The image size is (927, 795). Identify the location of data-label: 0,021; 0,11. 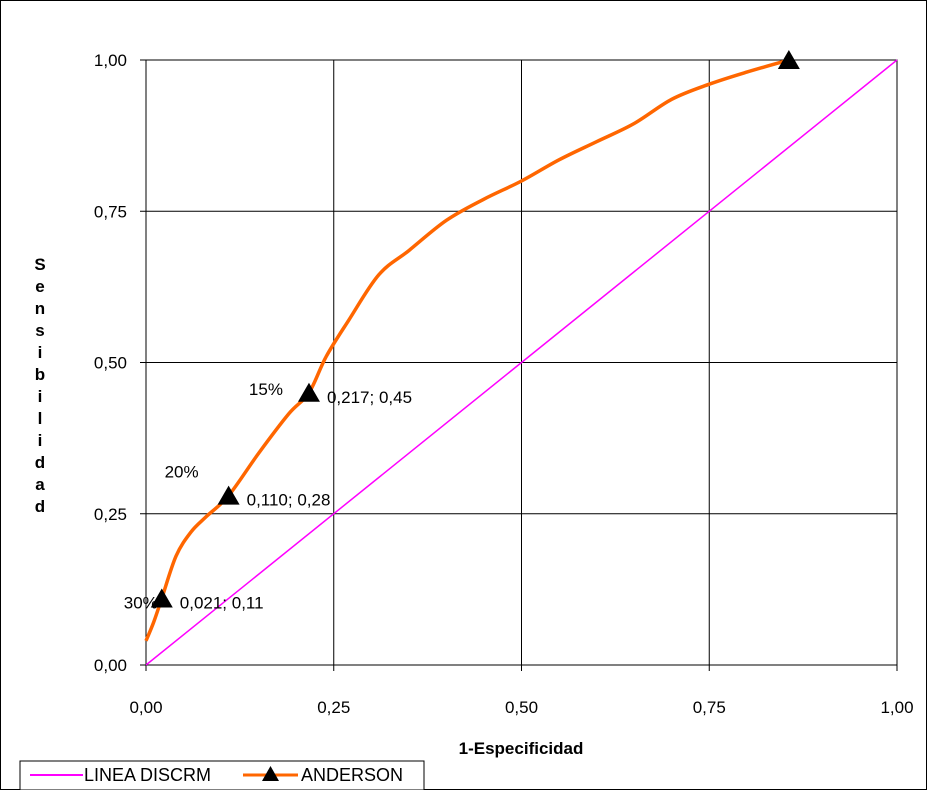
(222, 602).